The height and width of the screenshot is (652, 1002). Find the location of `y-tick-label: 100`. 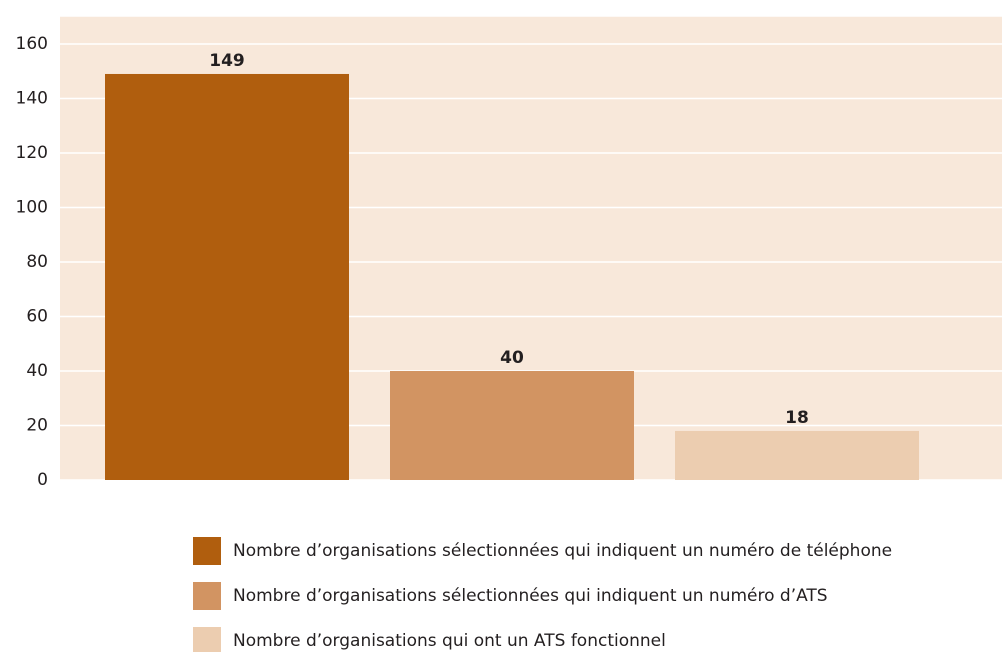

y-tick-label: 100 is located at coordinates (32, 208).